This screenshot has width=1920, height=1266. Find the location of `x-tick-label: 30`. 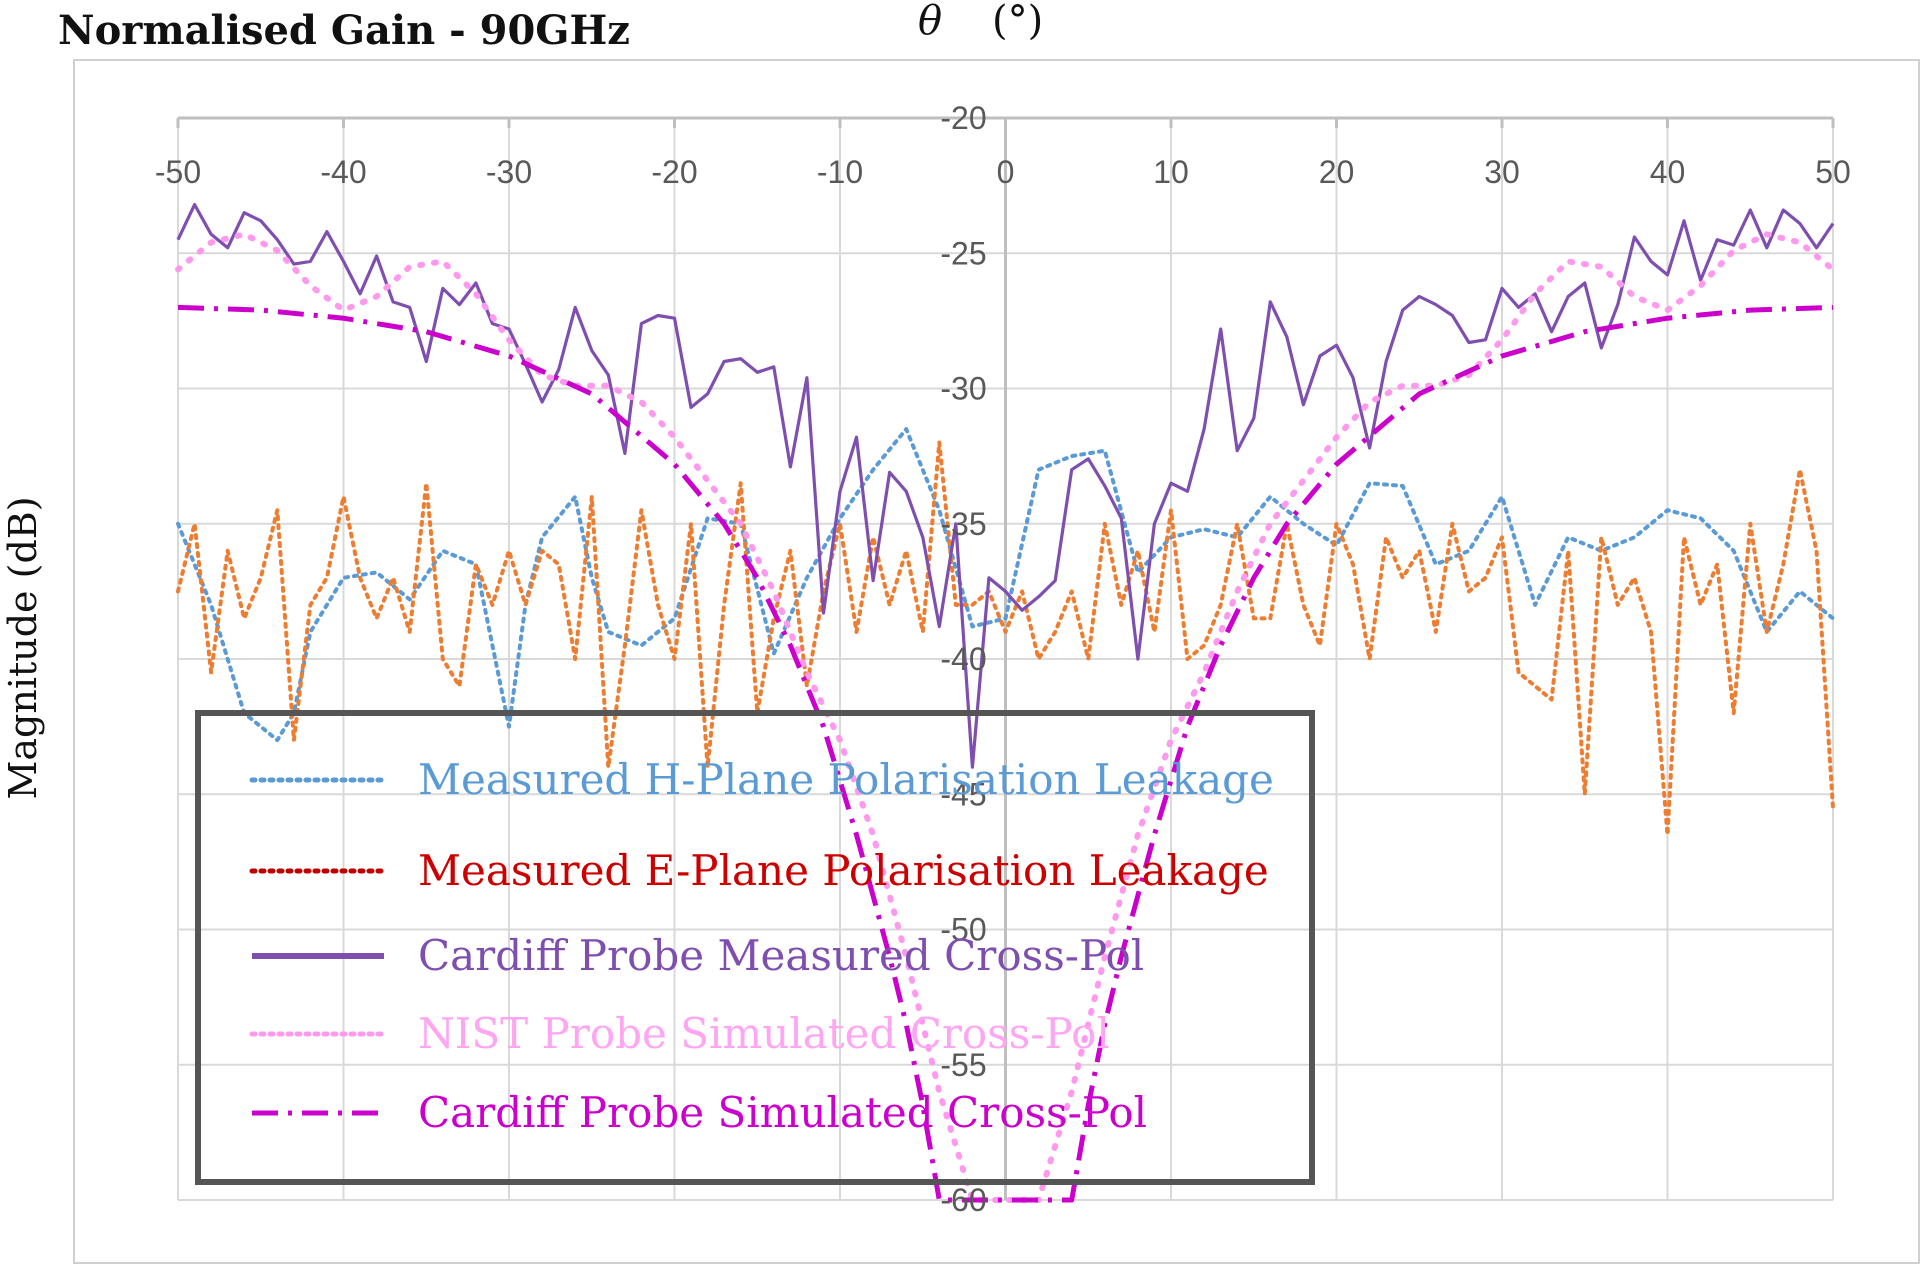

x-tick-label: 30 is located at coordinates (1502, 172).